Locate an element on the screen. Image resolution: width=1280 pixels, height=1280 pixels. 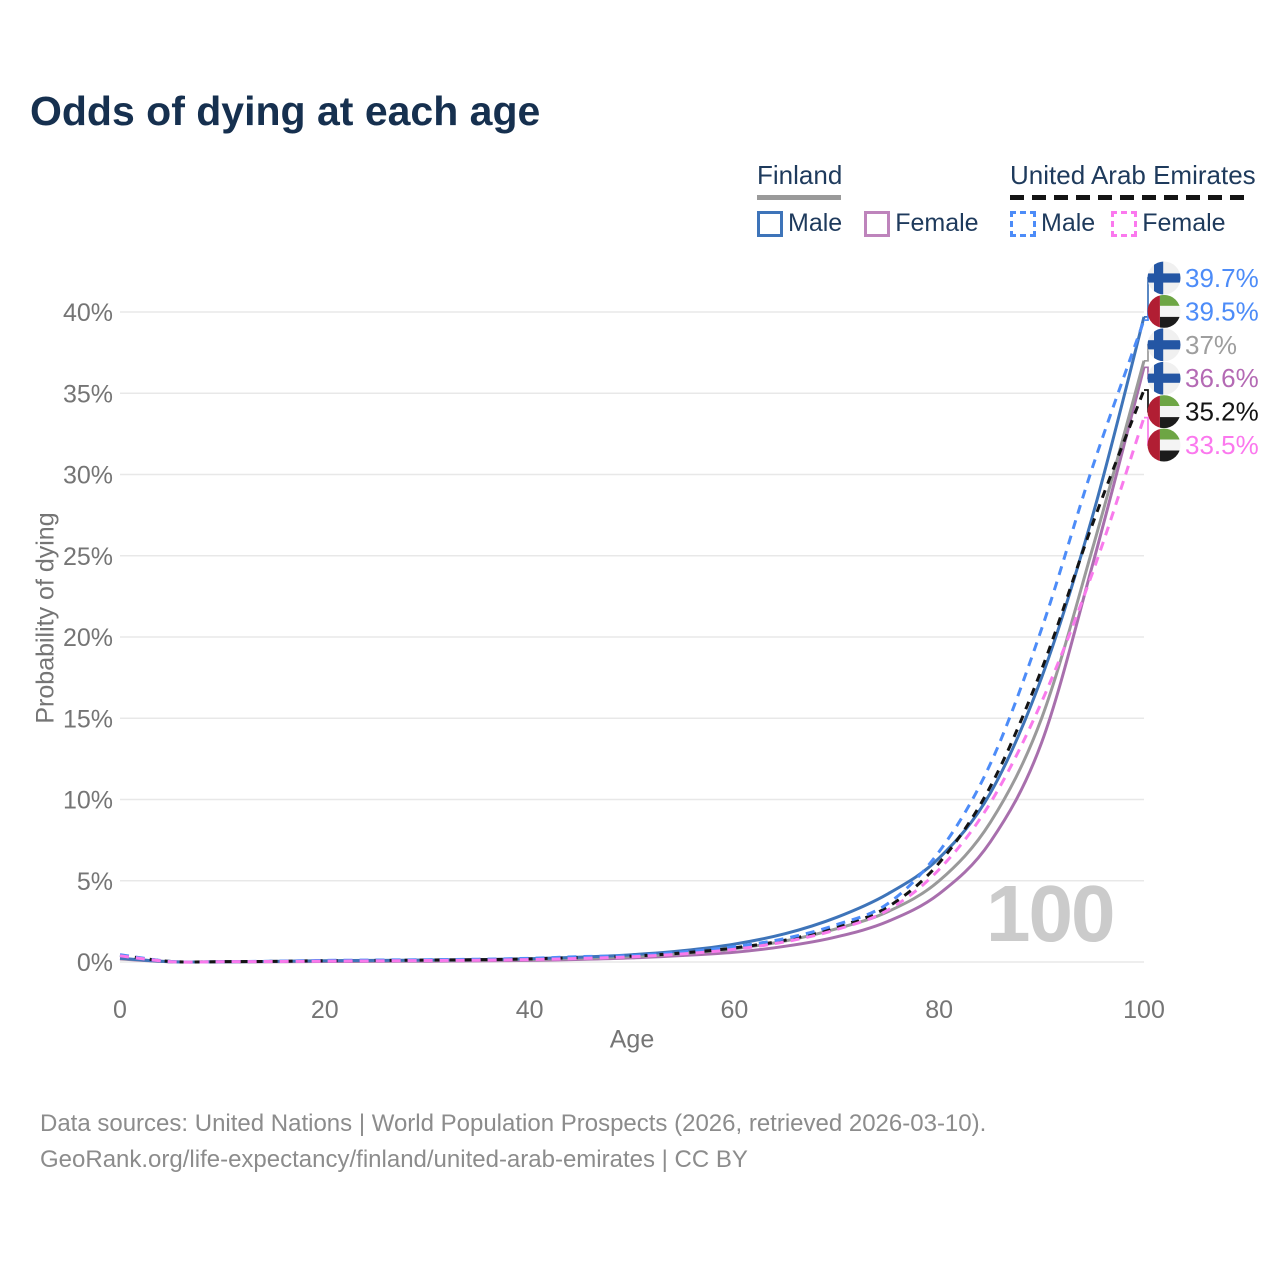
legend-item-uae-male: Male is located at coordinates (1052, 223).